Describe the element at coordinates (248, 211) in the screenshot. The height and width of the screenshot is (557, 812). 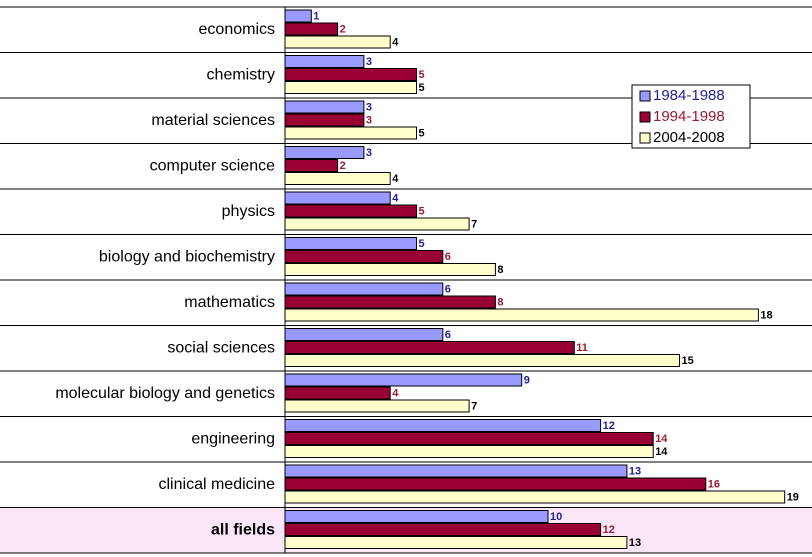
I see `category-label: physics` at that location.